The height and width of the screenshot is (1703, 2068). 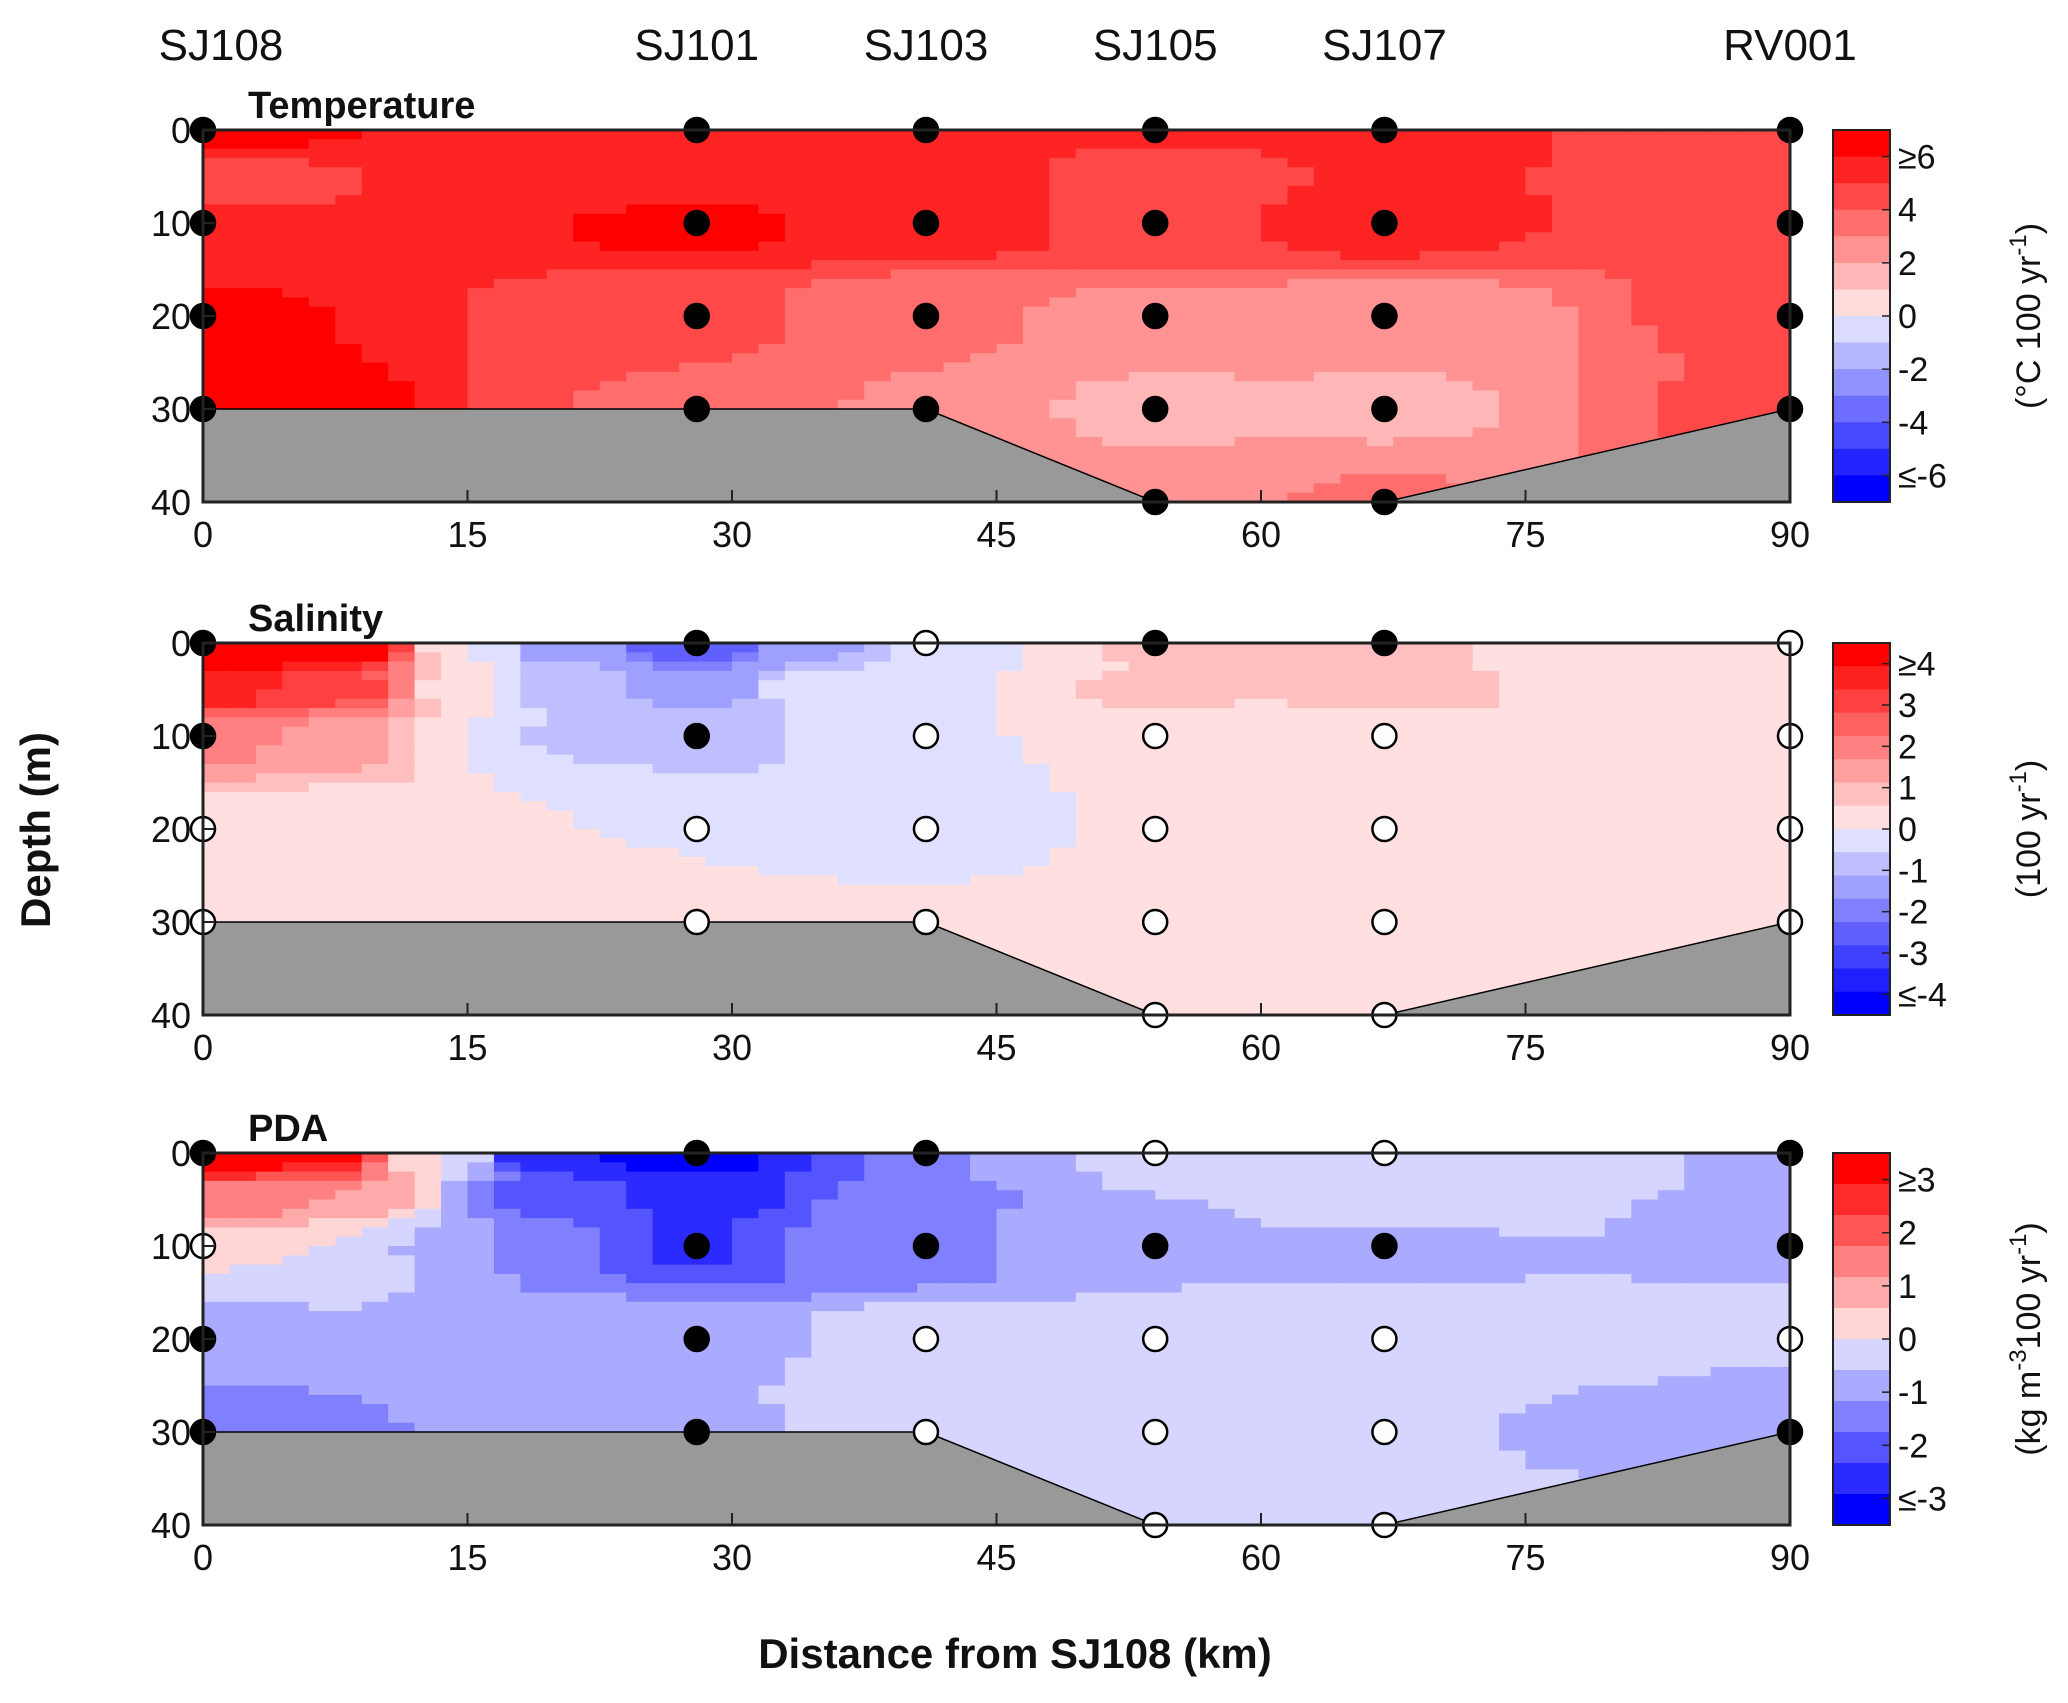 I want to click on salinity-x-tick-label: 0, so click(x=203, y=1047).